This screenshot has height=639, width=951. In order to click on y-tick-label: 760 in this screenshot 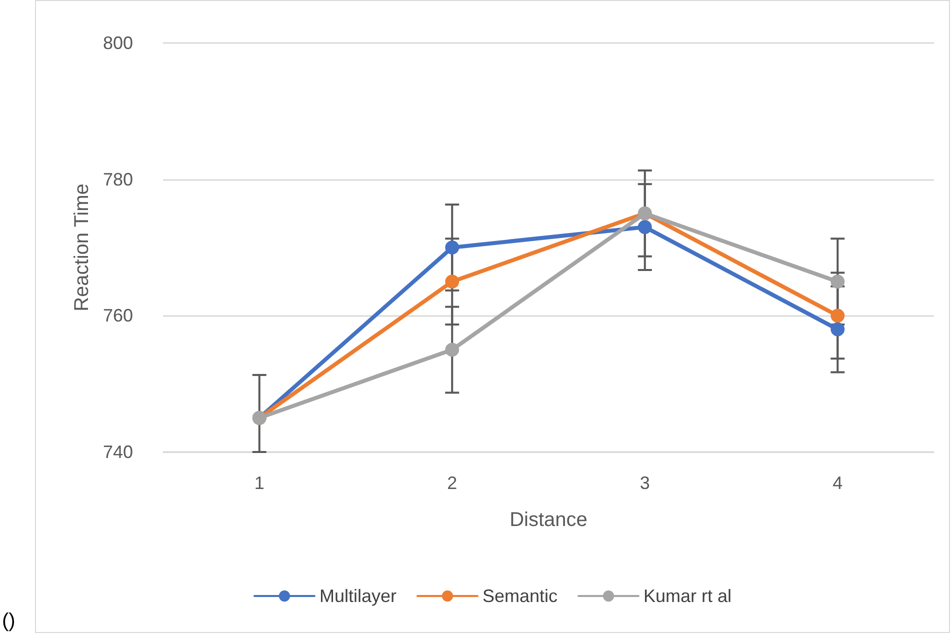, I will do `click(117, 316)`.